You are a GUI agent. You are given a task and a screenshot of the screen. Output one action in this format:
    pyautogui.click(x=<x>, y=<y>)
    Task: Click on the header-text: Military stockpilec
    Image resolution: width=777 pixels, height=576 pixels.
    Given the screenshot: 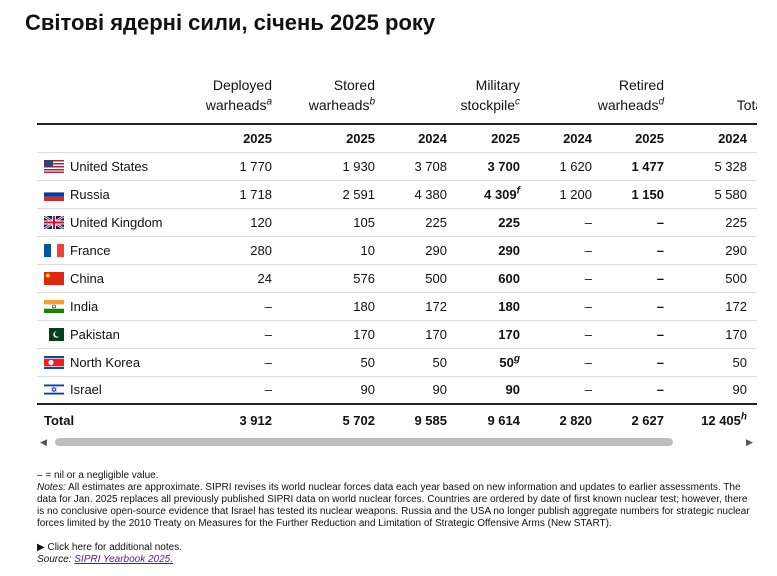 What is the action you would take?
    pyautogui.click(x=480, y=95)
    